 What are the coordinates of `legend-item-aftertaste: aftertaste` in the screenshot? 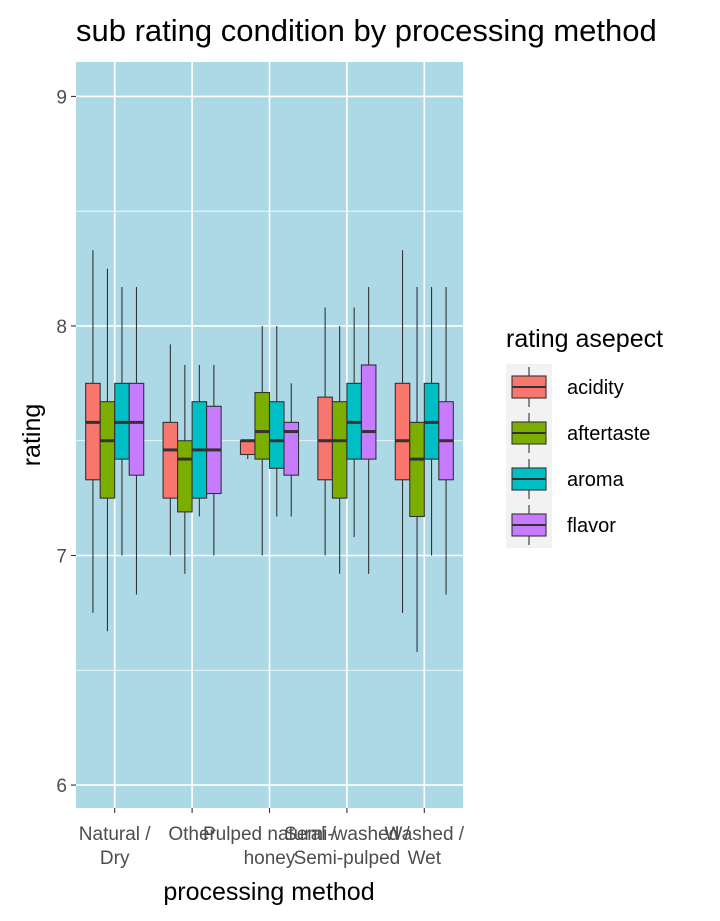 It's located at (578, 433).